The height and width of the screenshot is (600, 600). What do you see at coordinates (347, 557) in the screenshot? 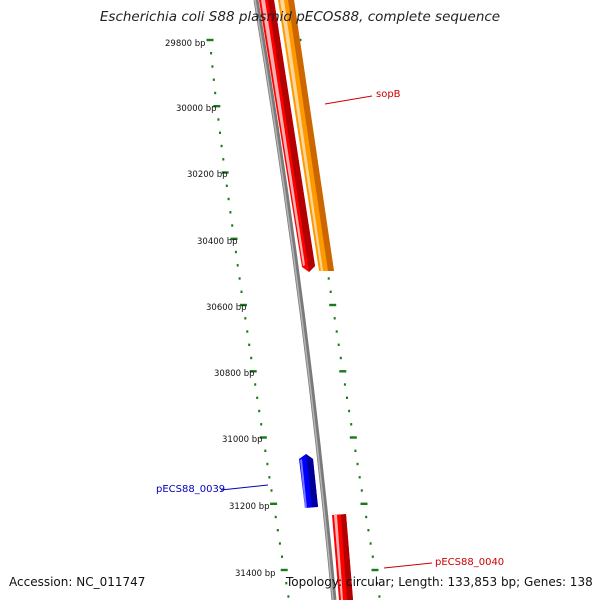
I see `gene-arrow-pecs88-0040-shade` at bounding box center [347, 557].